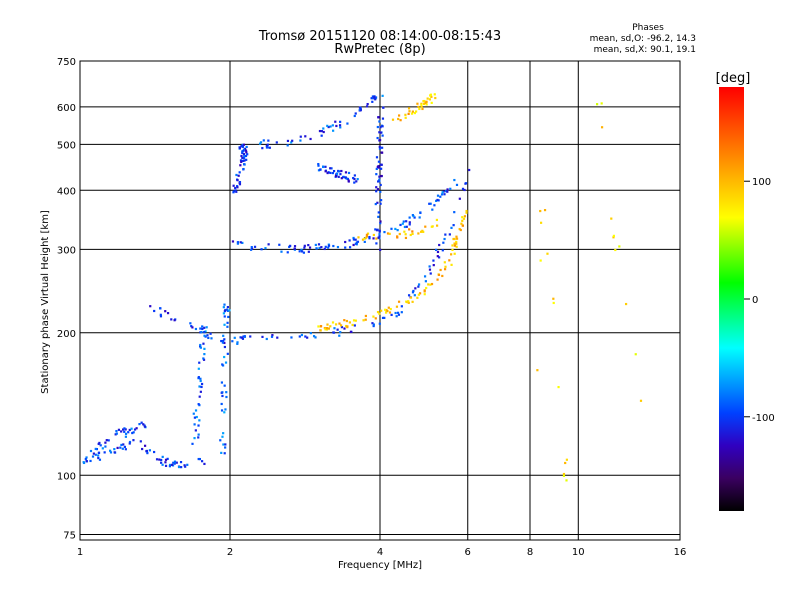  I want to click on y-tick-label: 300, so click(66, 250).